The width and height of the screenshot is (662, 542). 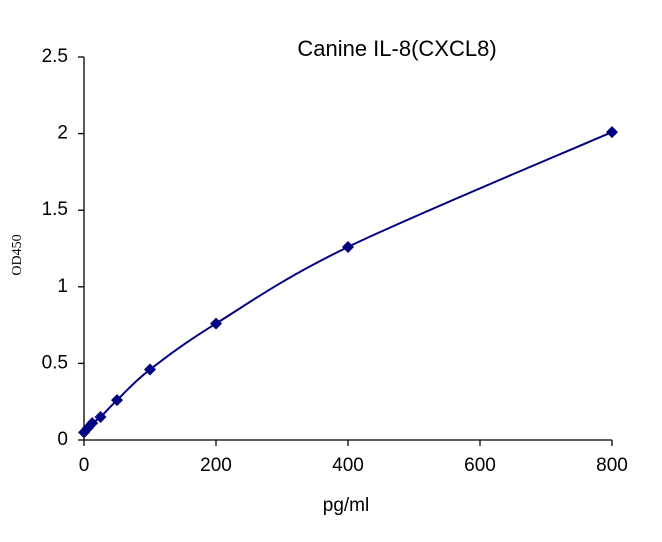 I want to click on y-tick-label: 0.5, so click(x=55, y=362).